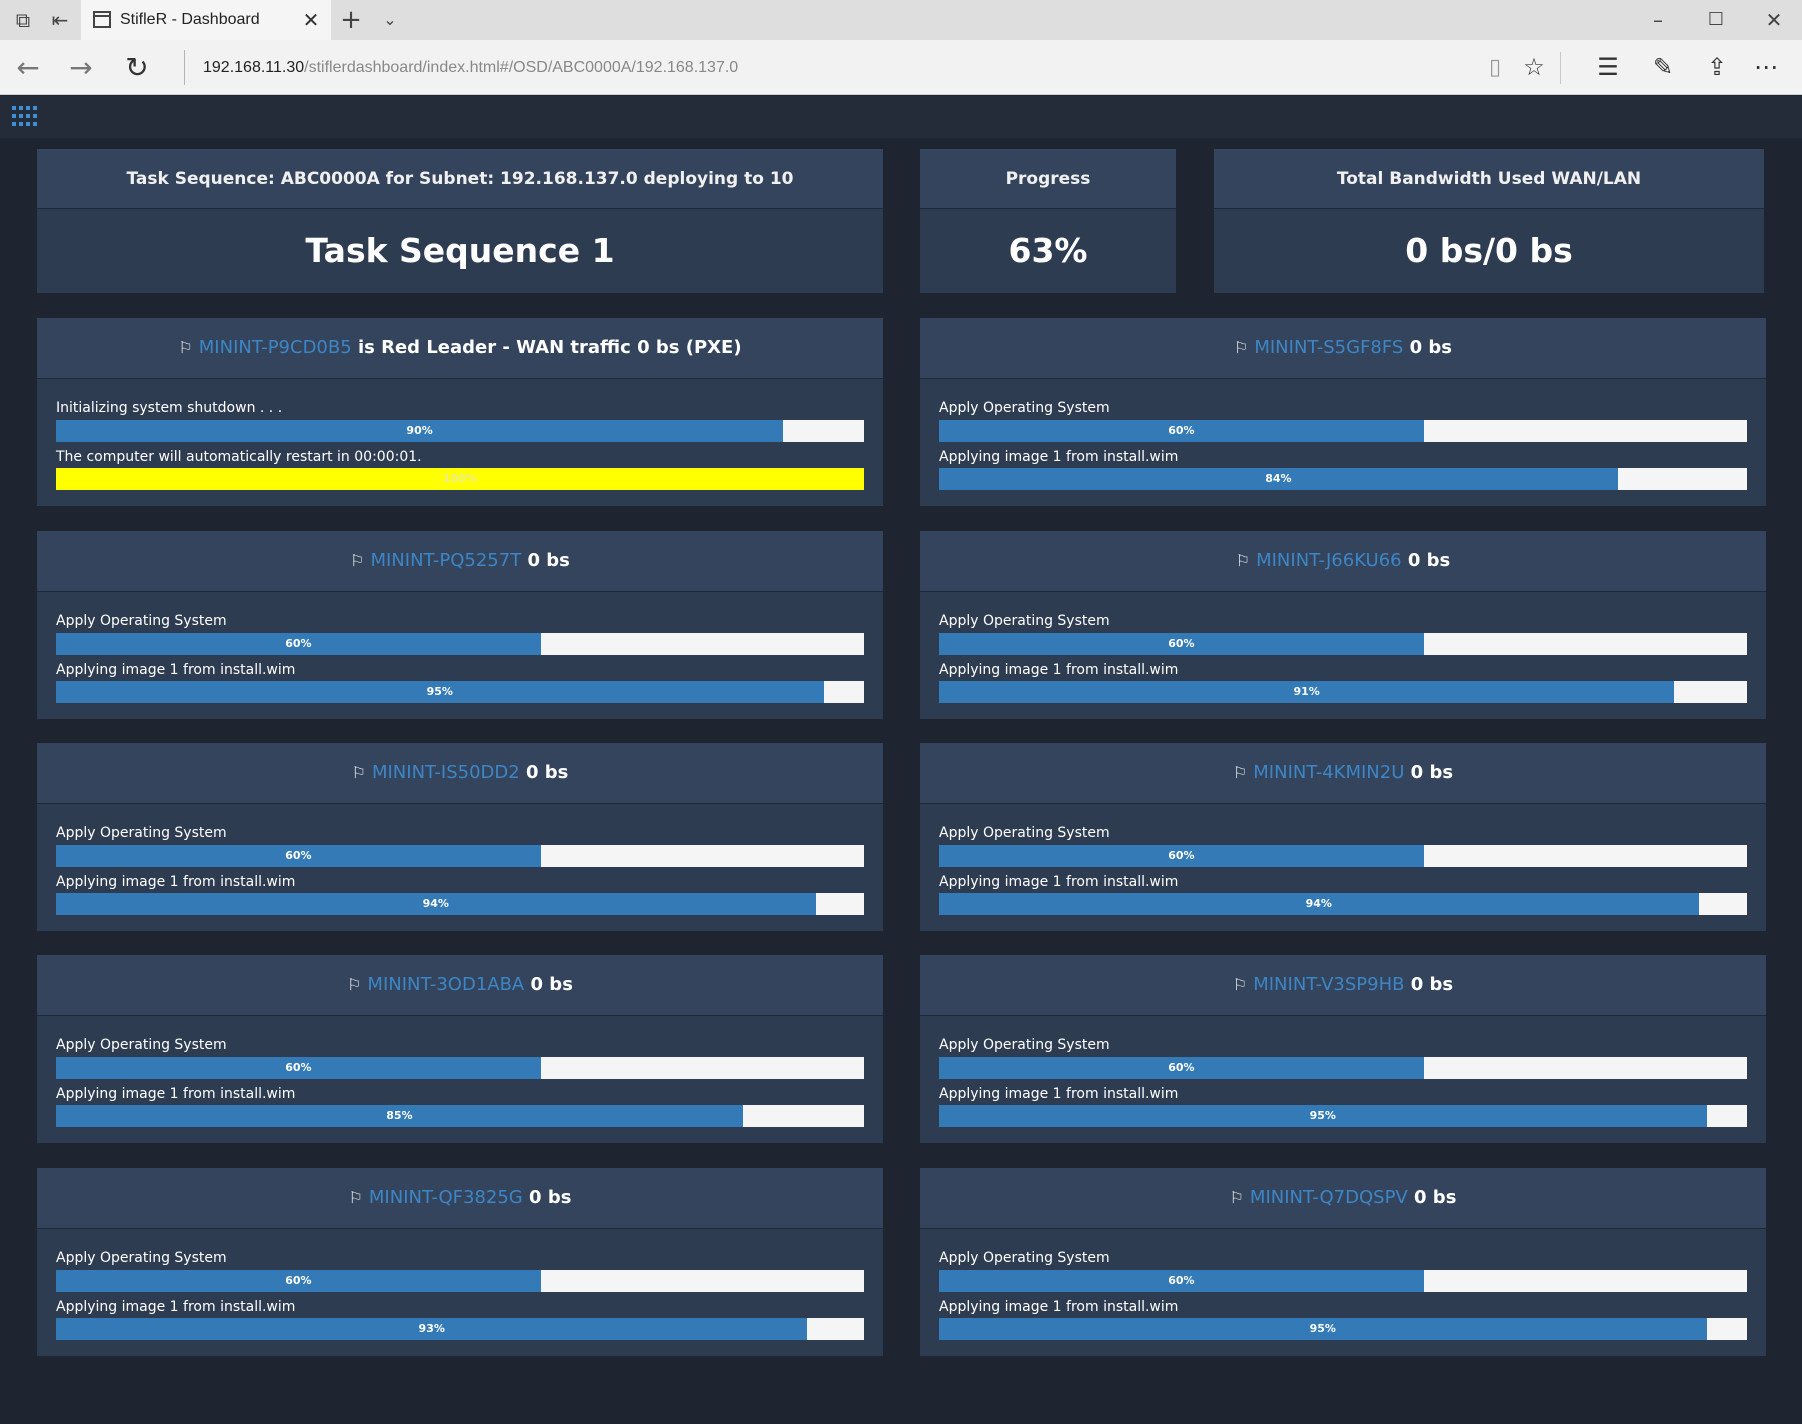 The width and height of the screenshot is (1802, 1424). What do you see at coordinates (1048, 179) in the screenshot?
I see `progress-header: Progress` at bounding box center [1048, 179].